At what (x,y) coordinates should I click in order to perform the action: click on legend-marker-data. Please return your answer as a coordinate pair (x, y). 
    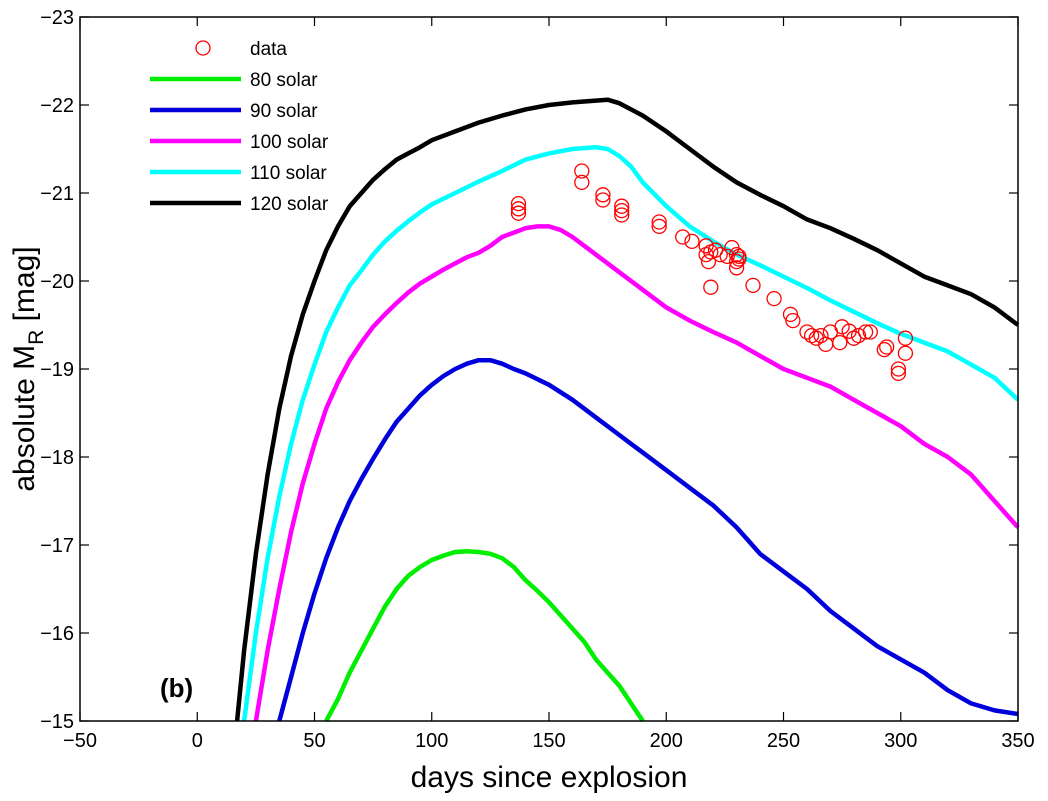
    Looking at the image, I should click on (203, 48).